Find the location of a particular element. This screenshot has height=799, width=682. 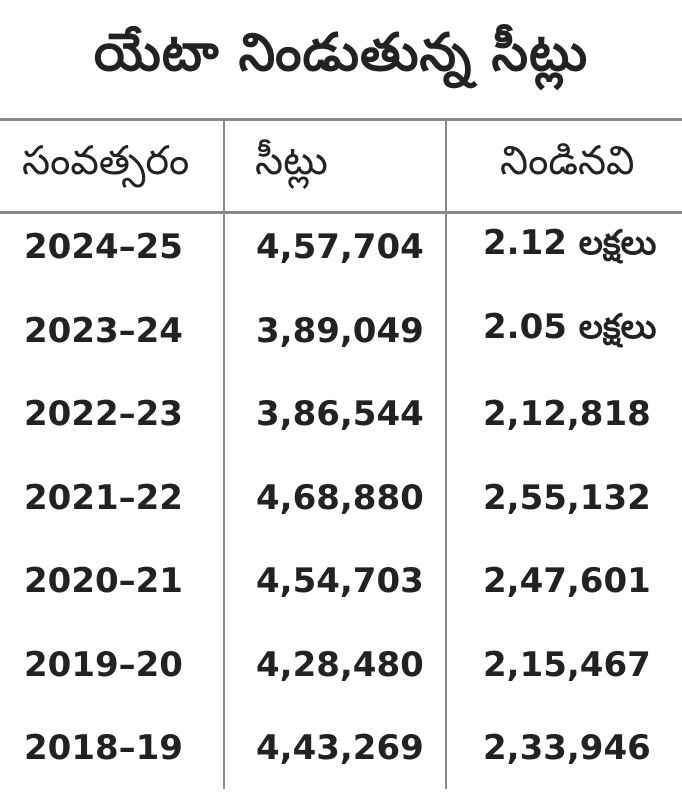

cell-seats: 4,57,704 is located at coordinates (340, 247).